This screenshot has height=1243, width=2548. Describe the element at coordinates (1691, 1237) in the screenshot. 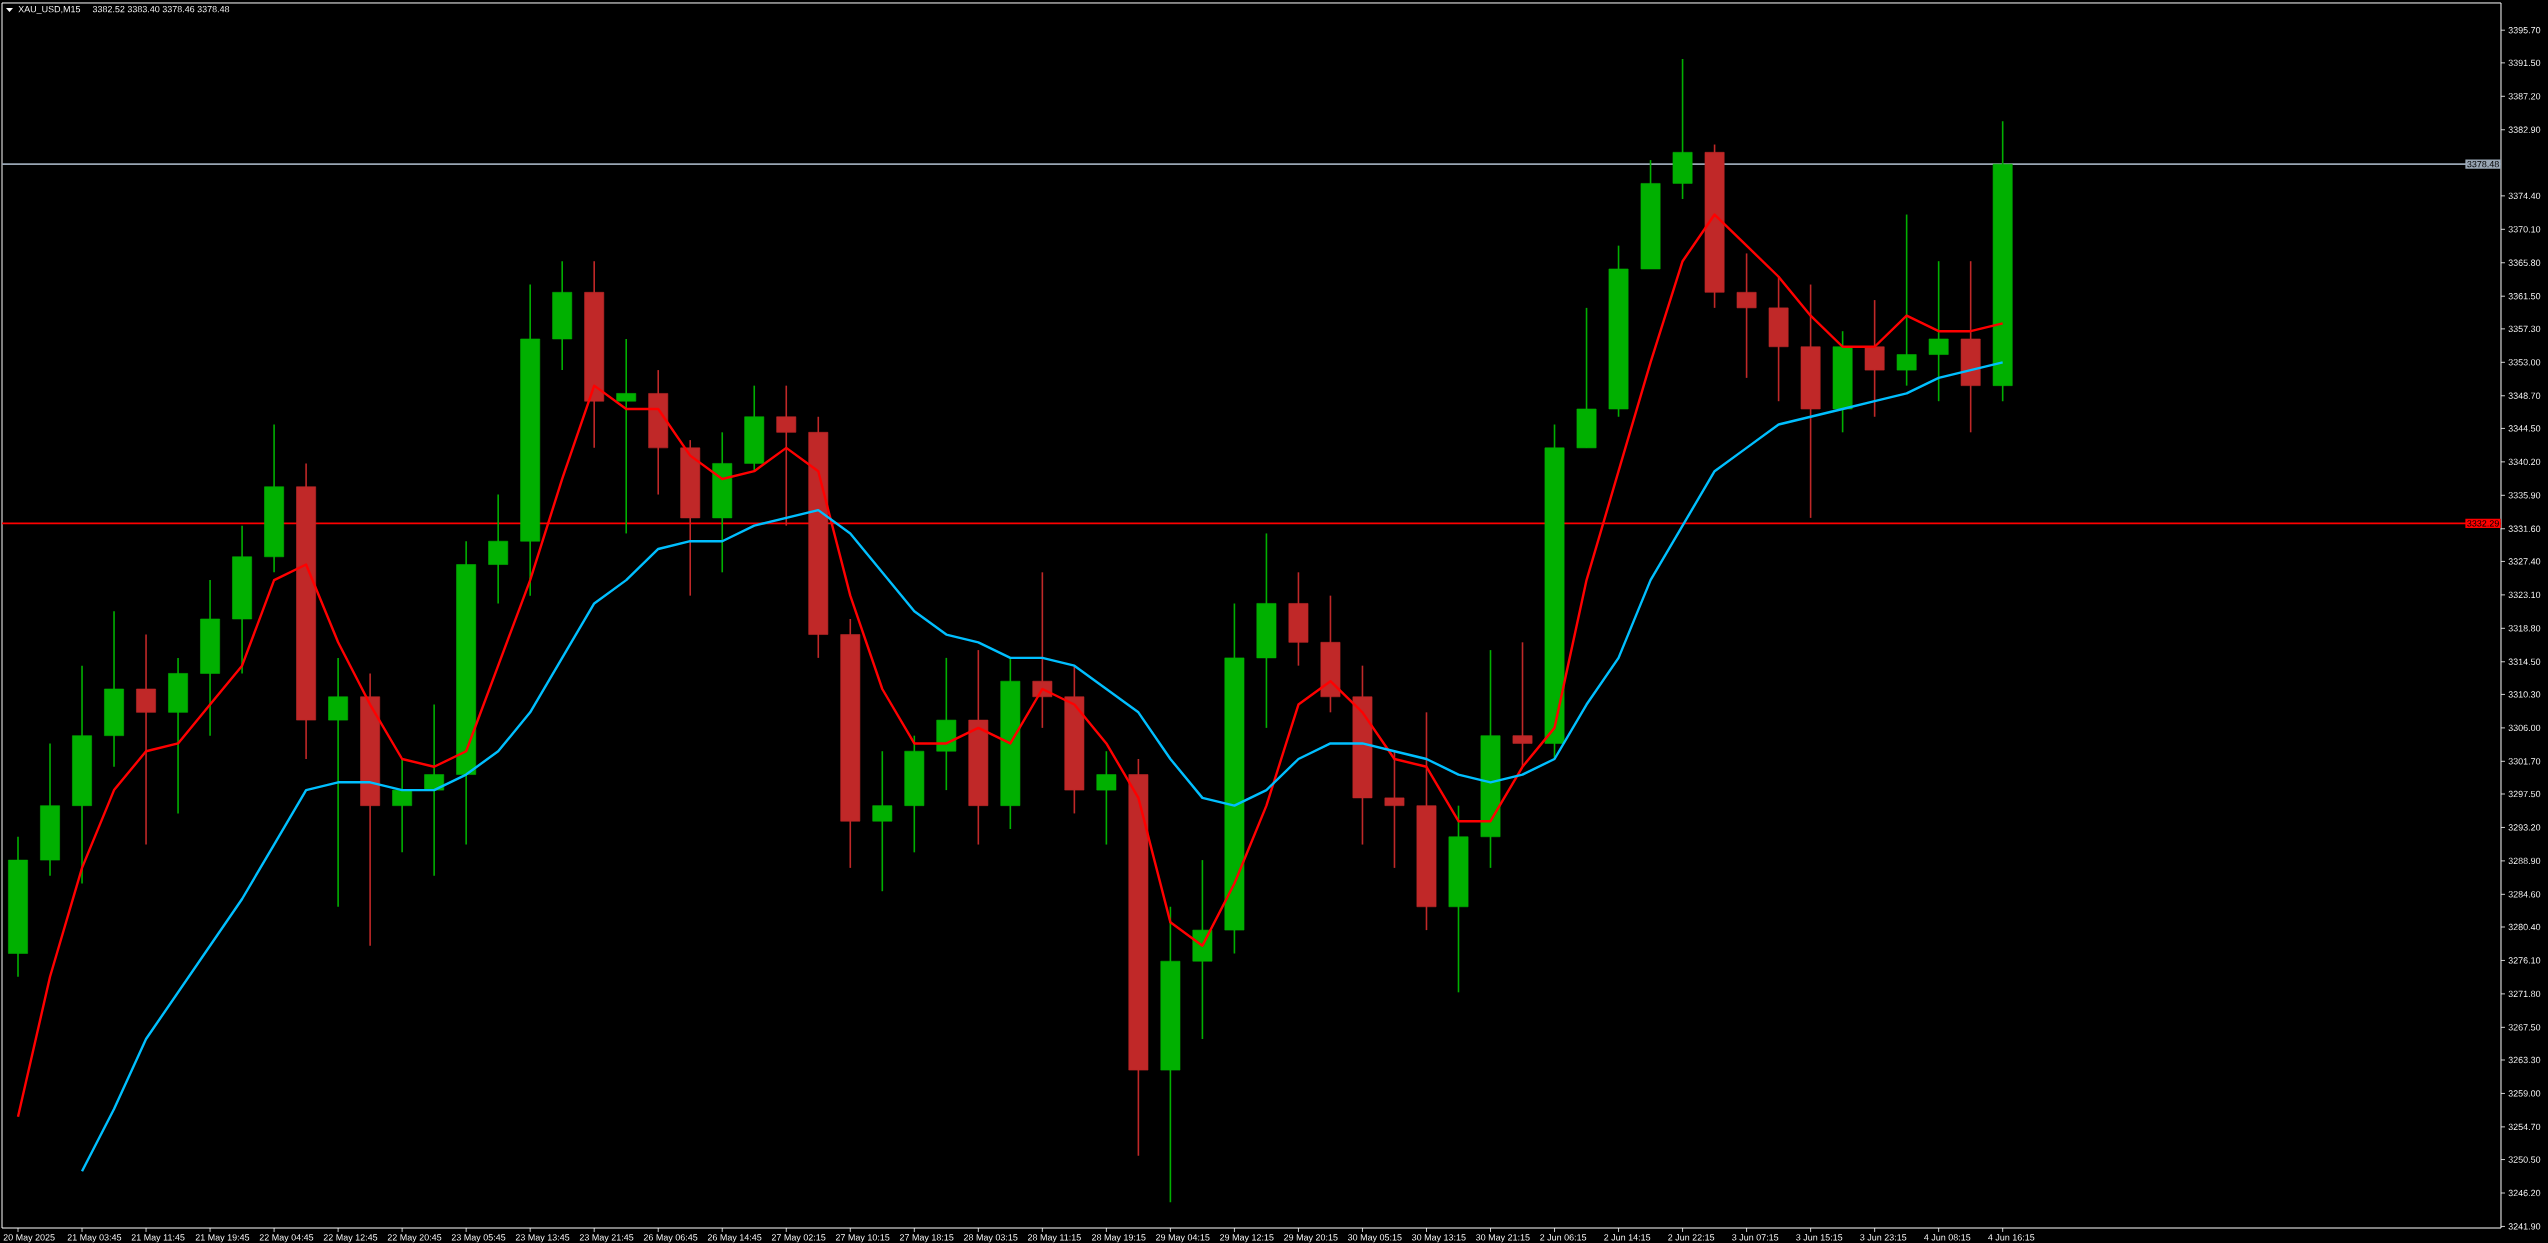

I see `x-tick-label: 2 Jun 22:15` at that location.